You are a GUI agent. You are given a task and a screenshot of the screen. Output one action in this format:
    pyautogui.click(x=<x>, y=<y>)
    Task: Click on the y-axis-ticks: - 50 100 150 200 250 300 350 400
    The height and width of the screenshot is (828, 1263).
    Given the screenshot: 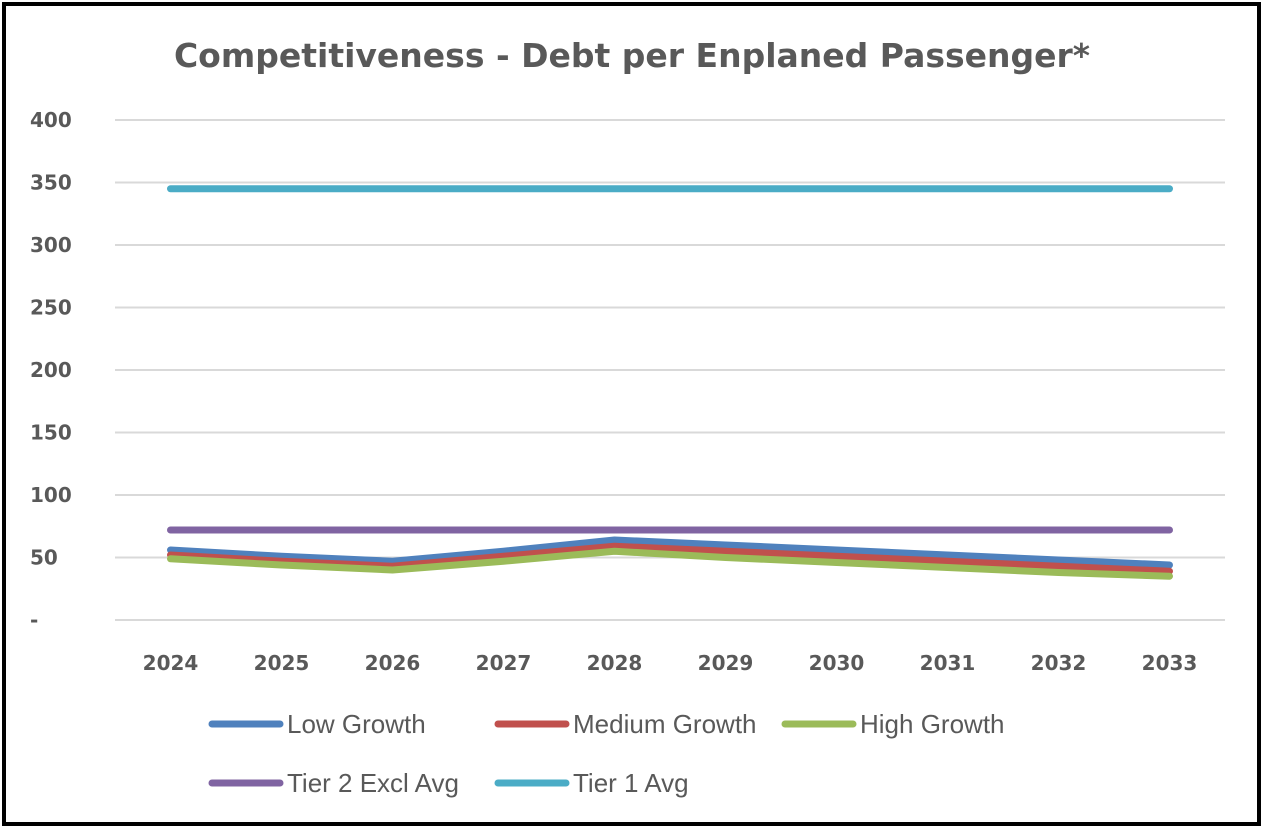 What is the action you would take?
    pyautogui.click(x=51, y=370)
    